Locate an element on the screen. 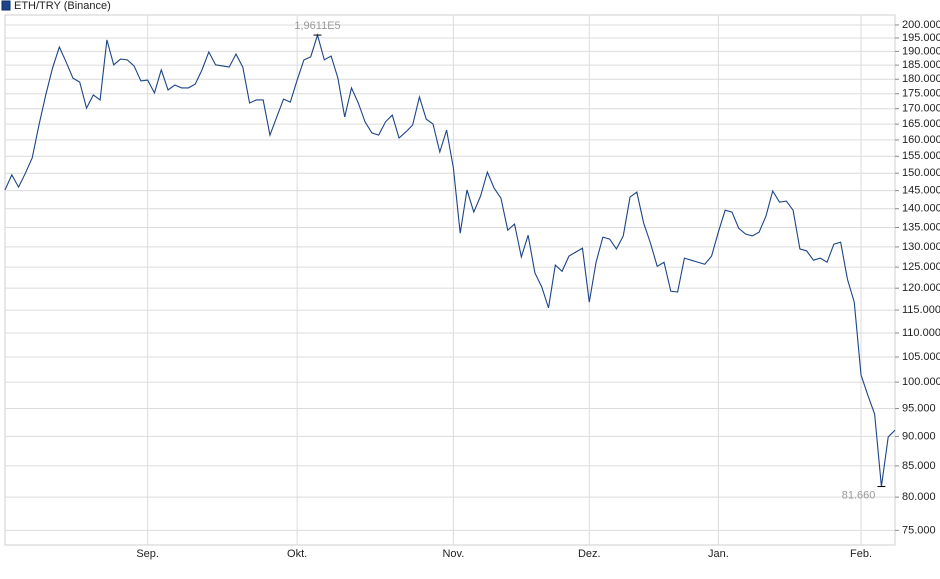  x-tick-label: Nov. is located at coordinates (453, 554).